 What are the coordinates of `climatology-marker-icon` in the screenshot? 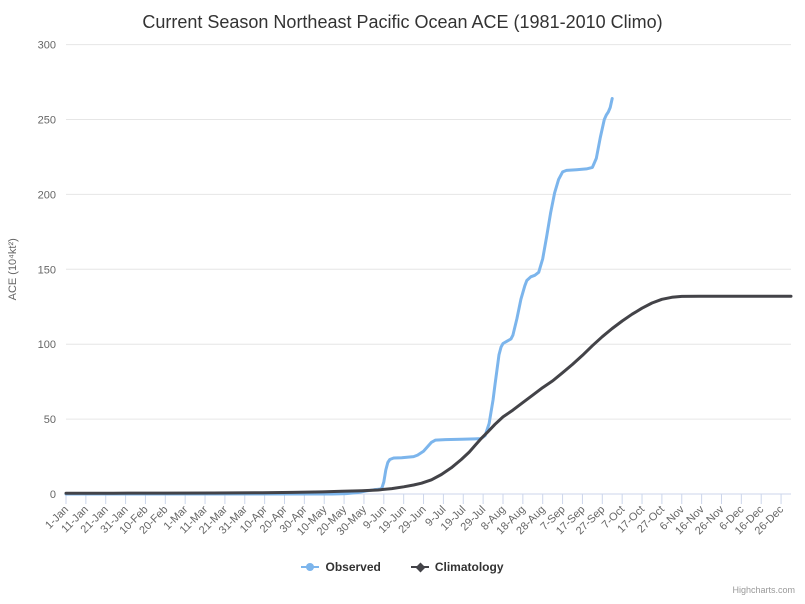 It's located at (419, 567).